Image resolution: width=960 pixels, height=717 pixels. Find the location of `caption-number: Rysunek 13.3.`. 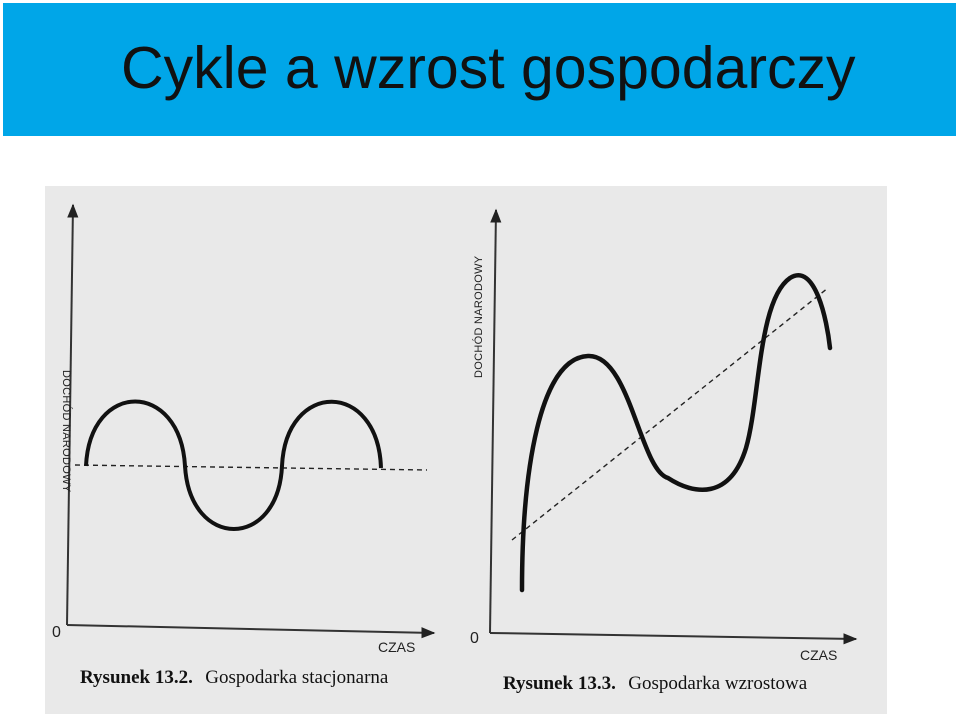

caption-number: Rysunek 13.3. is located at coordinates (559, 683).